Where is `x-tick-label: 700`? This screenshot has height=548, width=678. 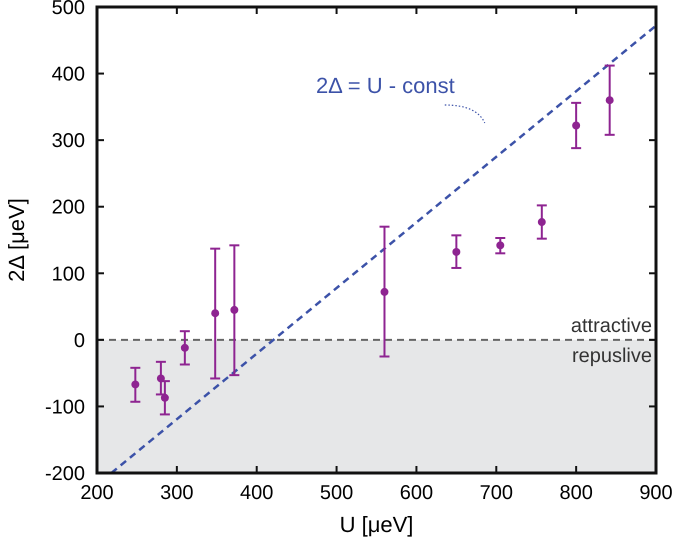
x-tick-label: 700 is located at coordinates (496, 493).